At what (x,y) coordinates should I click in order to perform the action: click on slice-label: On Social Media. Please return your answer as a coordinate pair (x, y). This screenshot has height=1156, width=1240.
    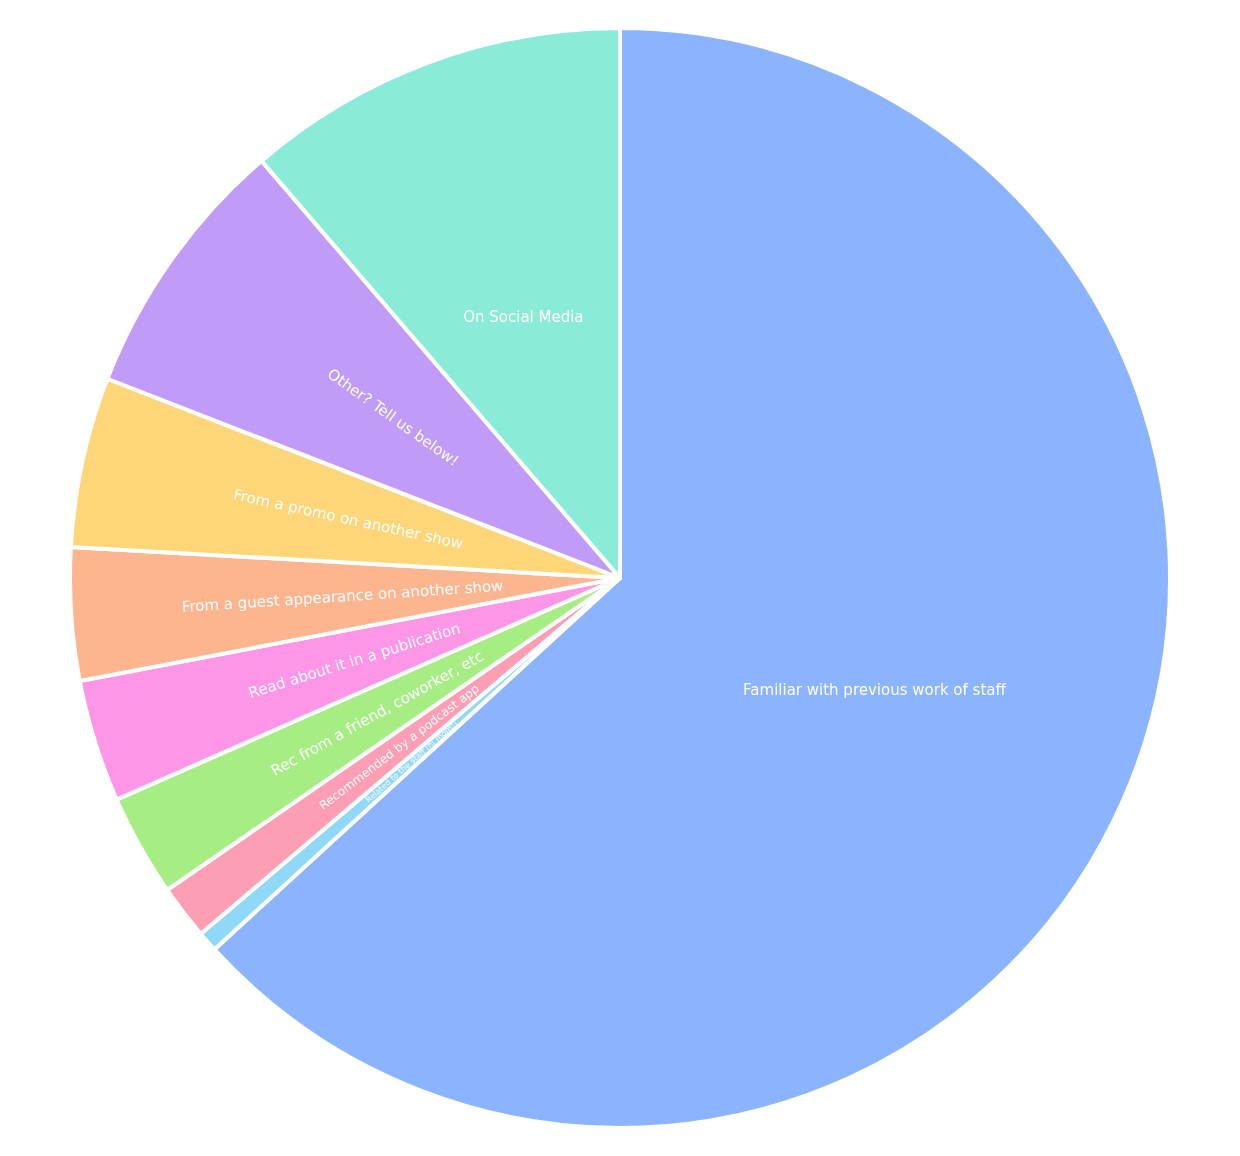
    Looking at the image, I should click on (523, 317).